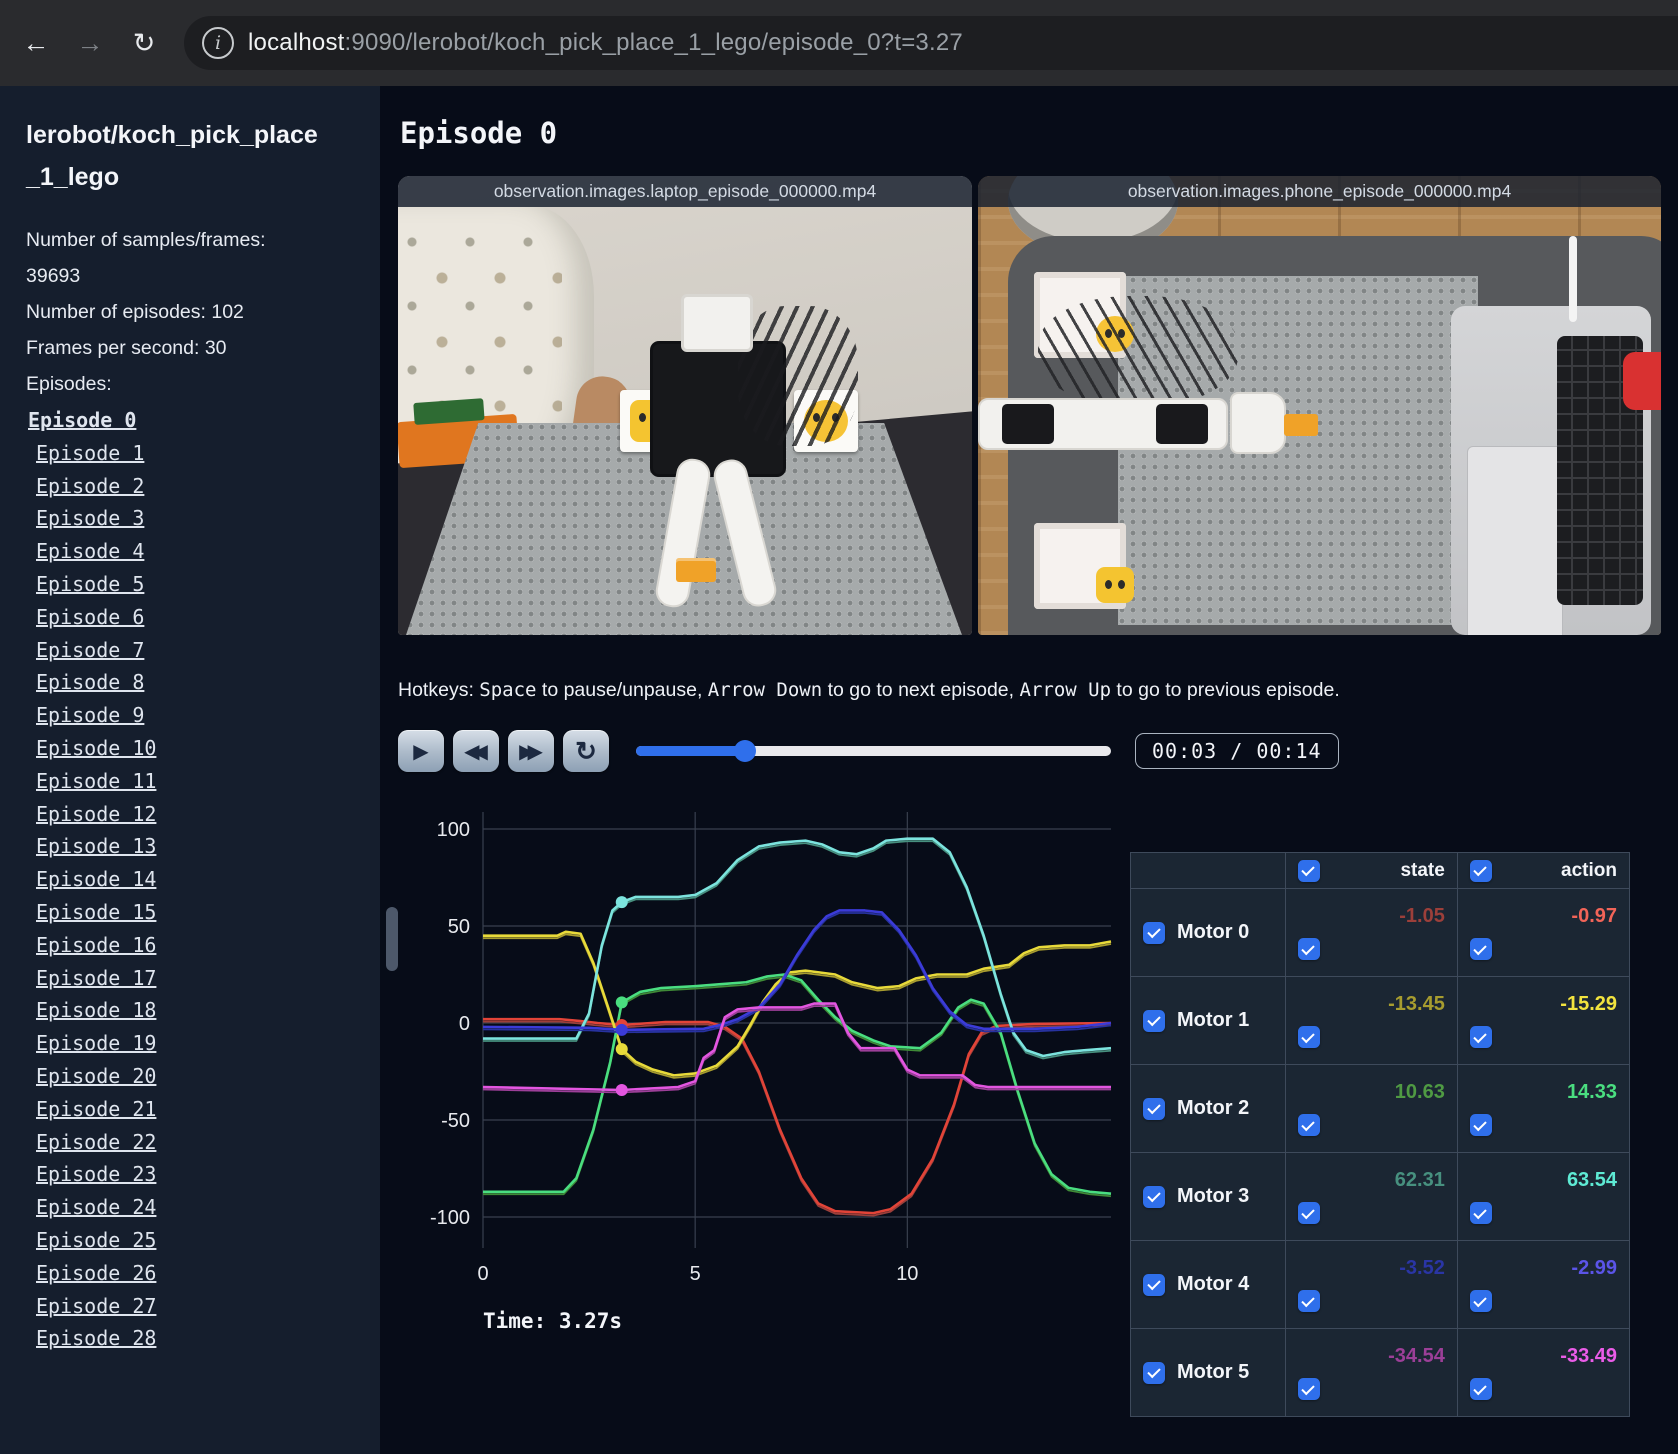  I want to click on red-object, so click(1642, 381).